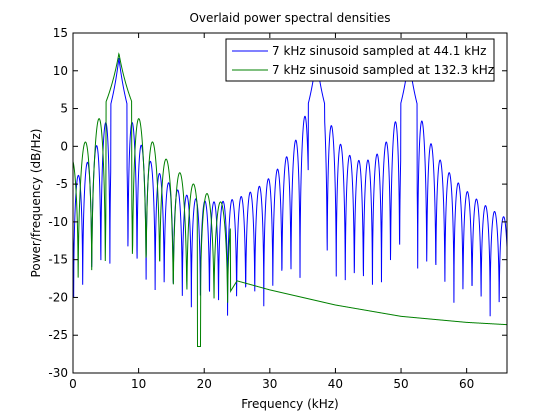  I want to click on y-tick-label: -10, so click(58, 222).